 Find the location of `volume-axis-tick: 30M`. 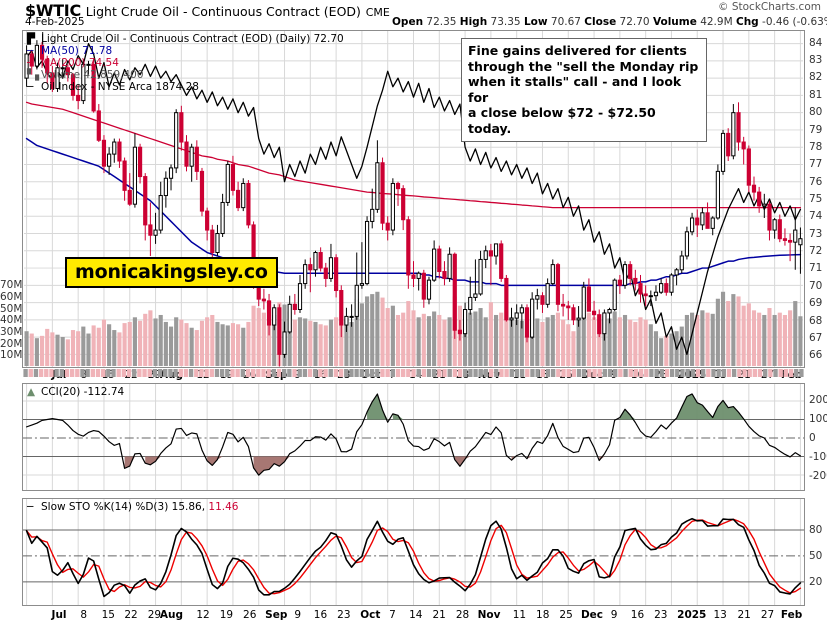

volume-axis-tick: 30M is located at coordinates (11, 332).